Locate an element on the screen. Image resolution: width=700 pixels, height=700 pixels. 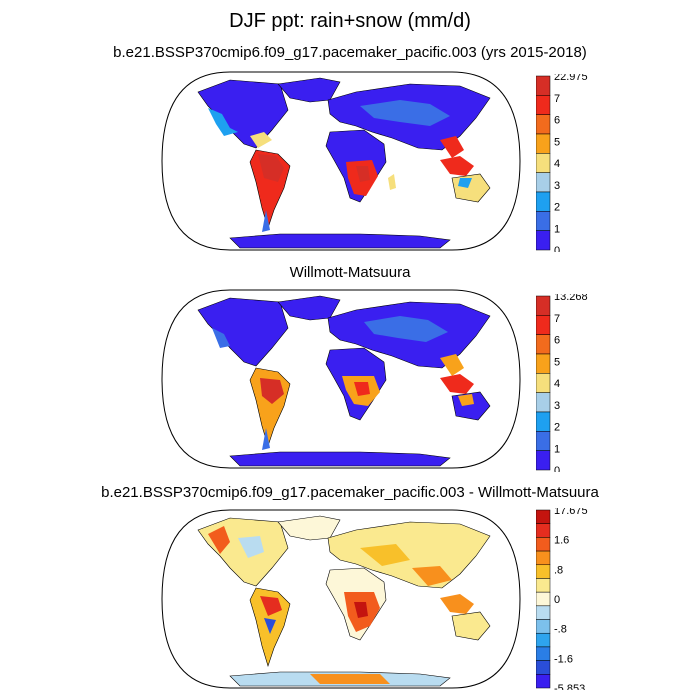
colorbar-label: 1.6 is located at coordinates (561, 541).